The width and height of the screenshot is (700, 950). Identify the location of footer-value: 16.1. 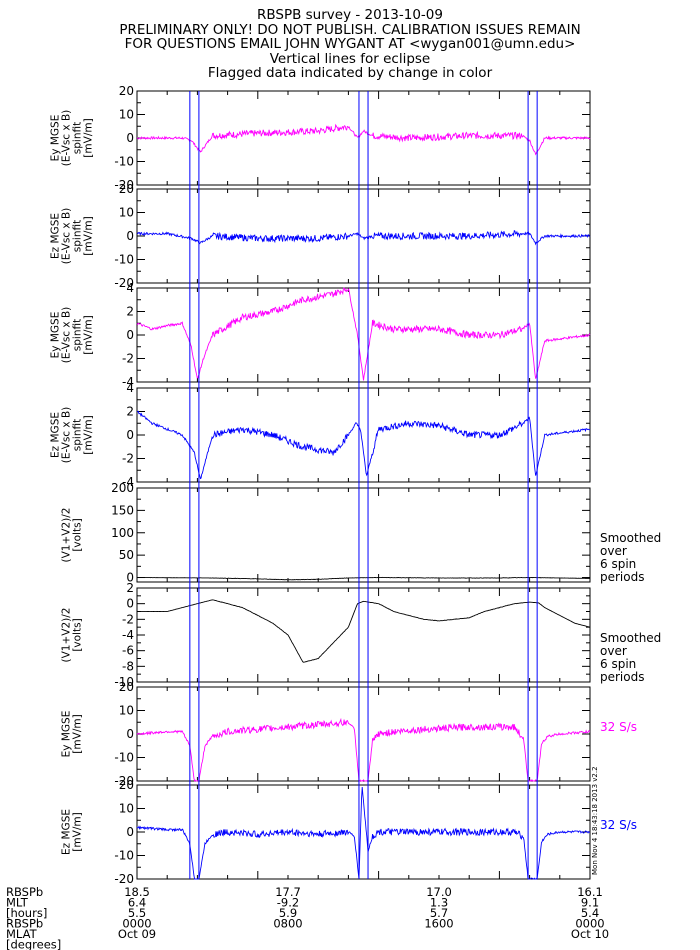
(590, 892).